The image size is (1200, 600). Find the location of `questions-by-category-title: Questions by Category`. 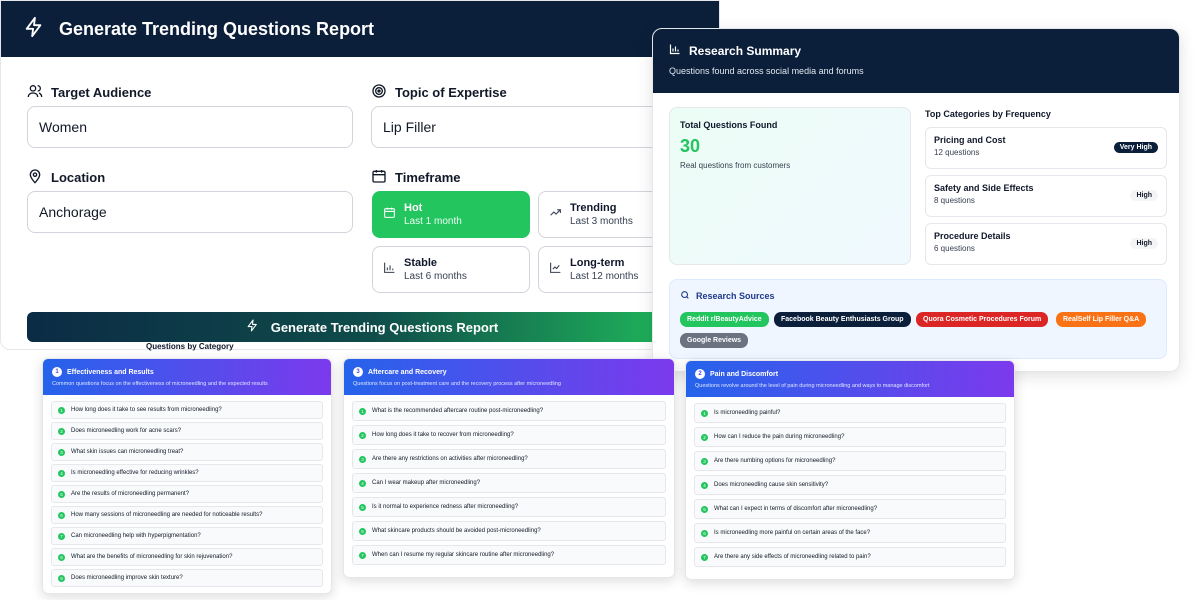

questions-by-category-title: Questions by Category is located at coordinates (190, 346).